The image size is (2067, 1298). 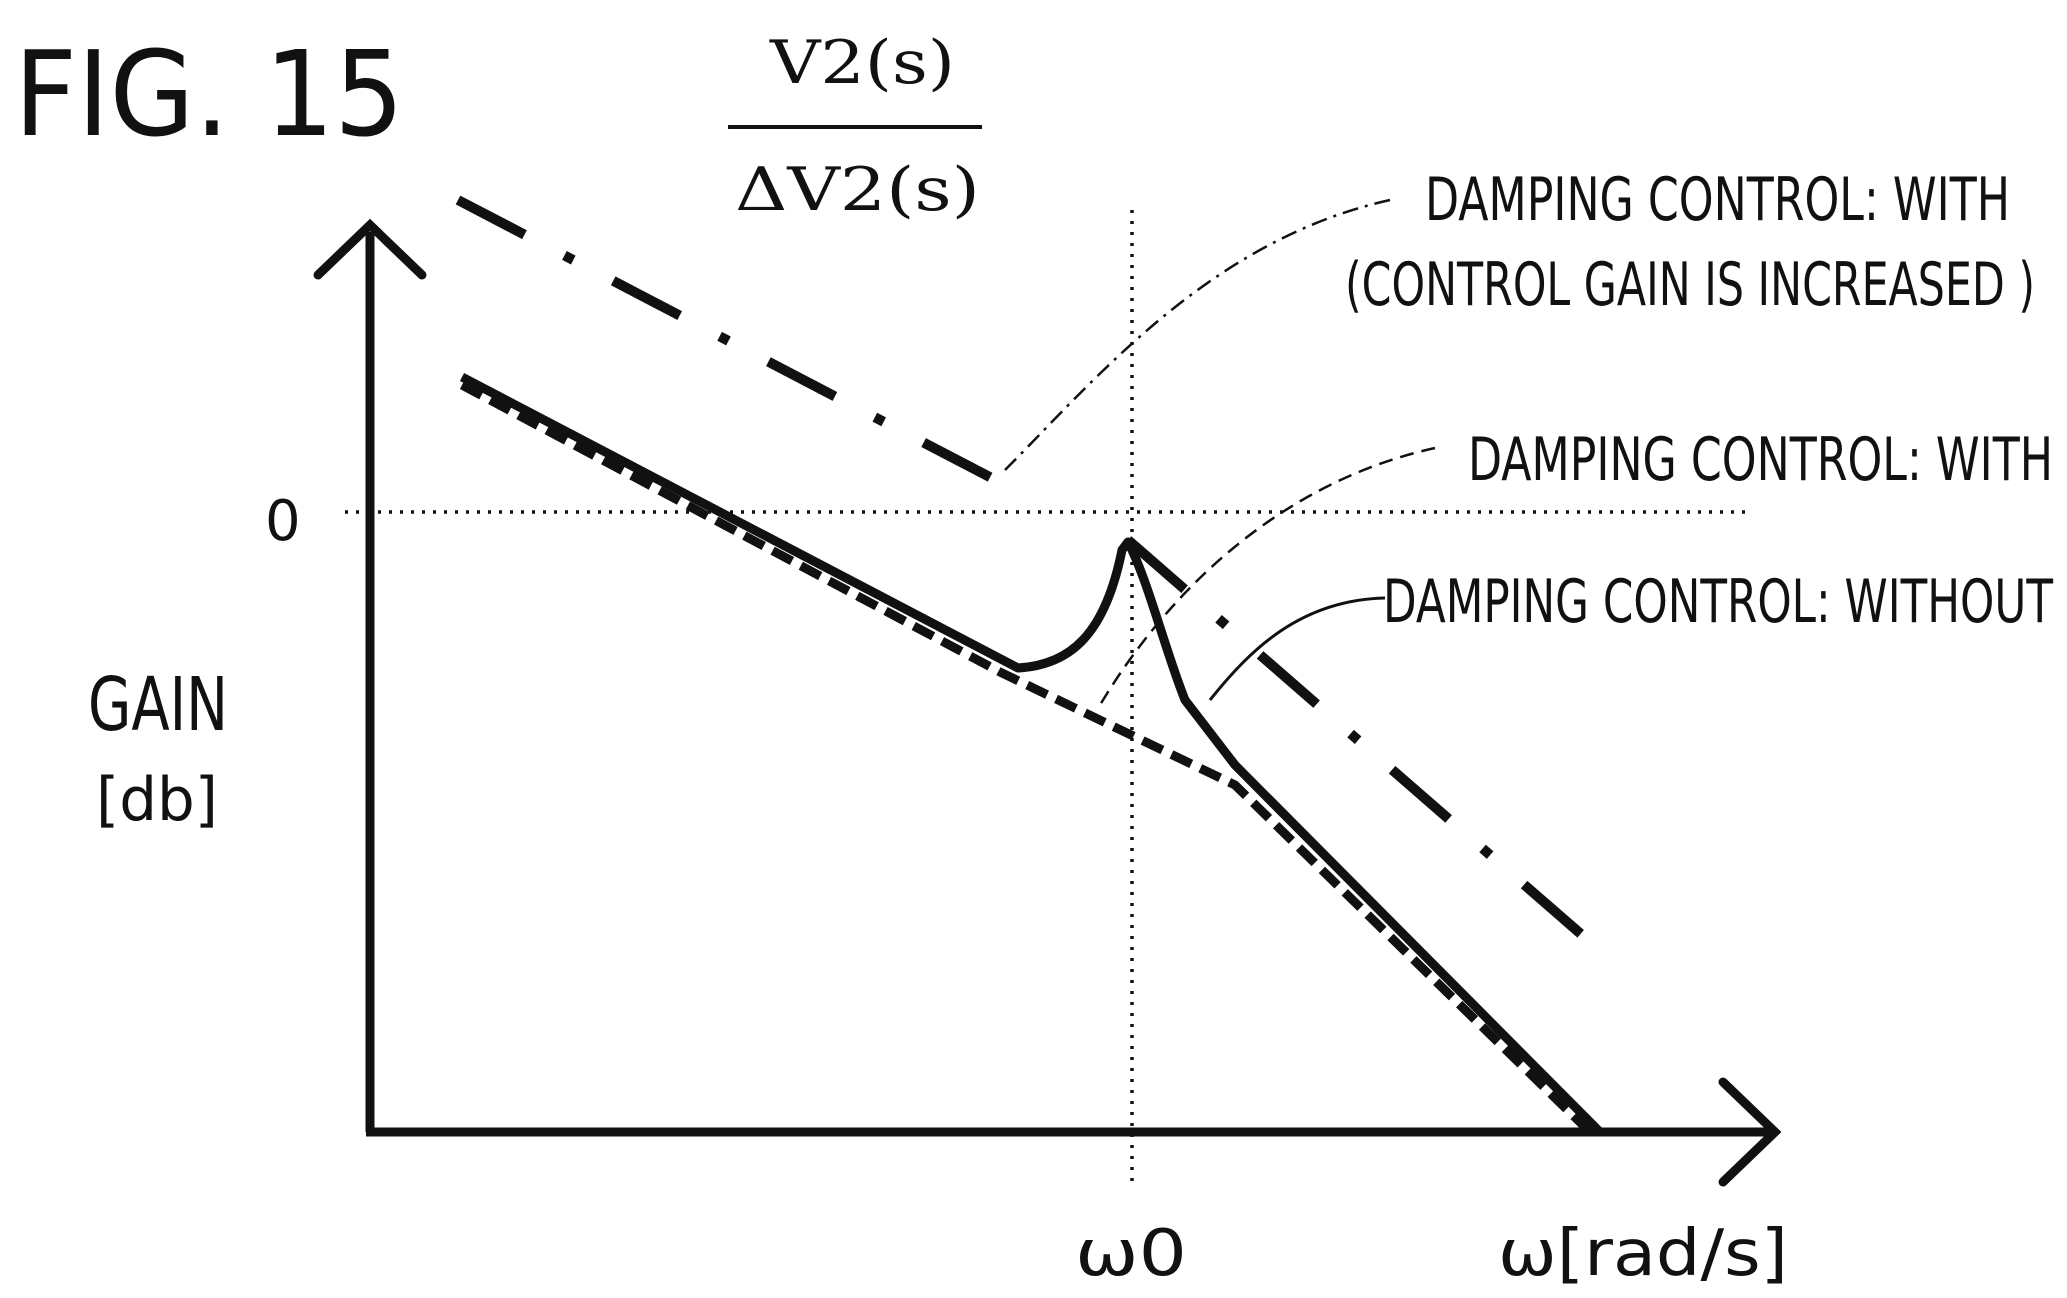 I want to click on curve-damping-with-increased-gain, so click(x=731, y=342).